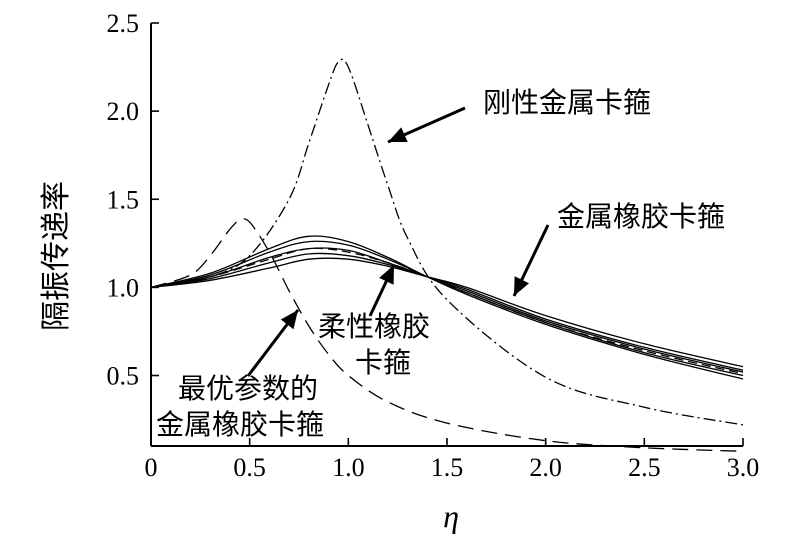 The width and height of the screenshot is (800, 548). What do you see at coordinates (641, 216) in the screenshot?
I see `annotation-metal-rubber-clamp: 金属橡胶卡箍` at bounding box center [641, 216].